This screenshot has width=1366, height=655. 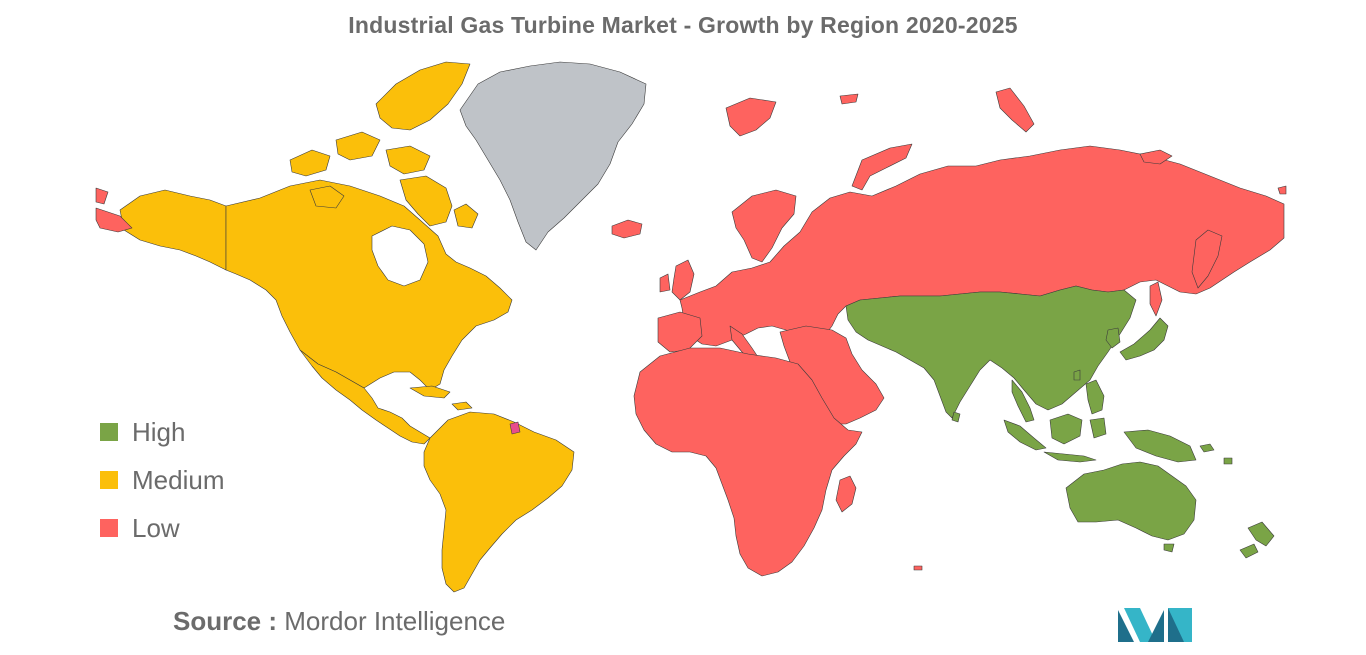 I want to click on map-legend: High Medium Low, so click(x=162, y=480).